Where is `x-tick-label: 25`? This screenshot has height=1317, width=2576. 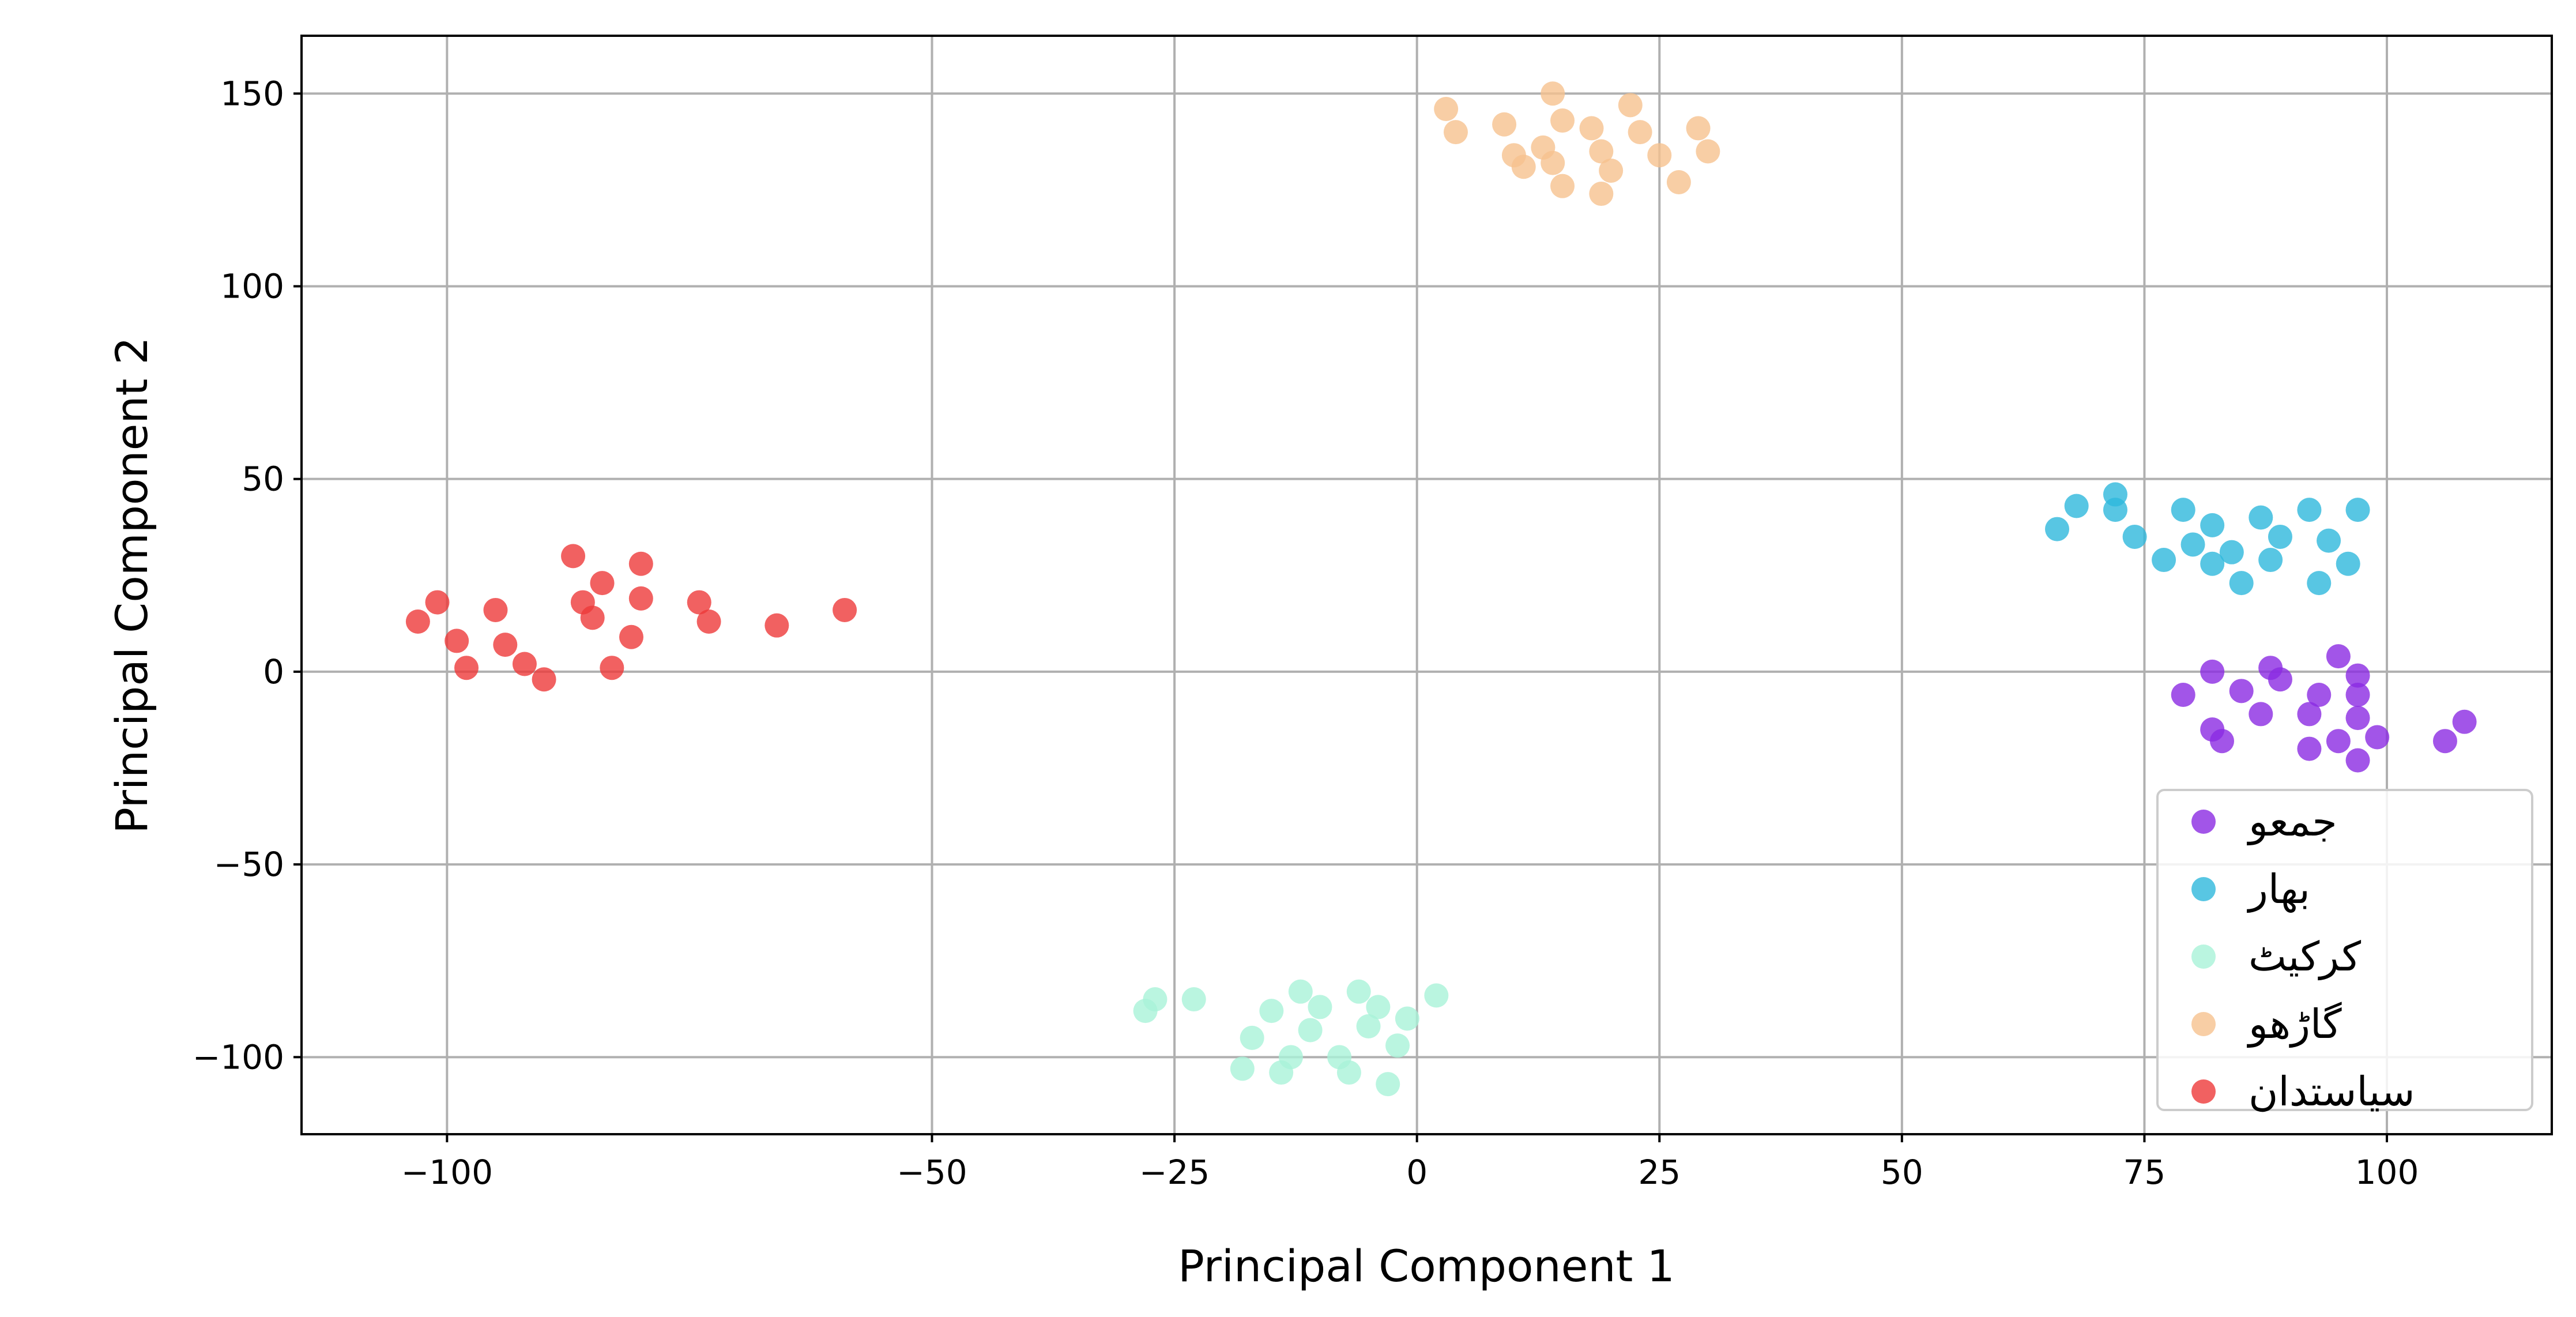 x-tick-label: 25 is located at coordinates (1659, 1172).